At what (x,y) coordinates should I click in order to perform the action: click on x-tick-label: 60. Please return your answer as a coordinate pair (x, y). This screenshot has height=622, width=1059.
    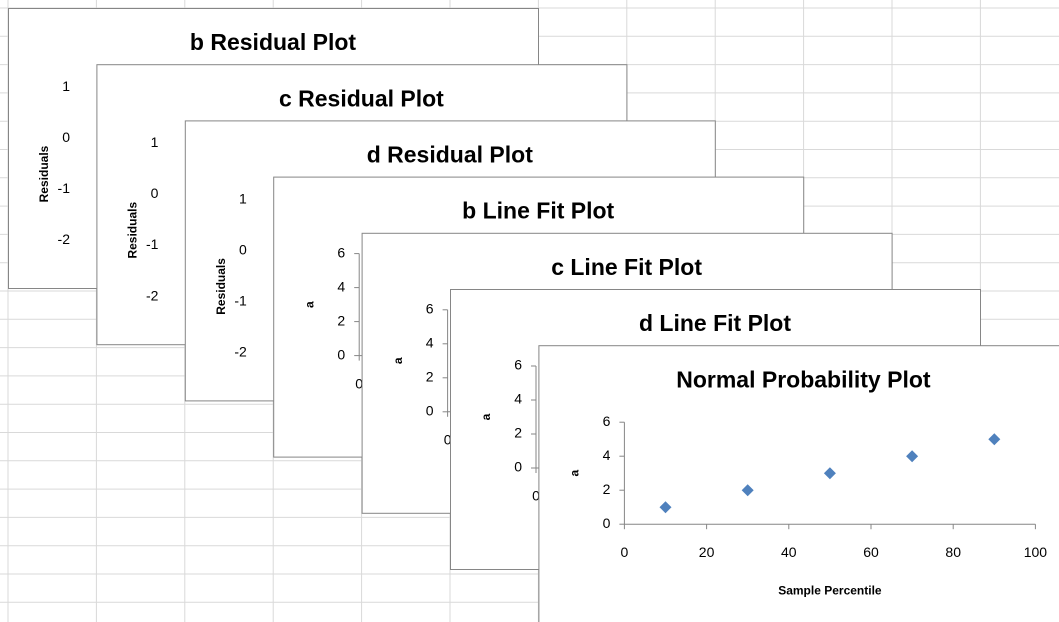
    Looking at the image, I should click on (871, 552).